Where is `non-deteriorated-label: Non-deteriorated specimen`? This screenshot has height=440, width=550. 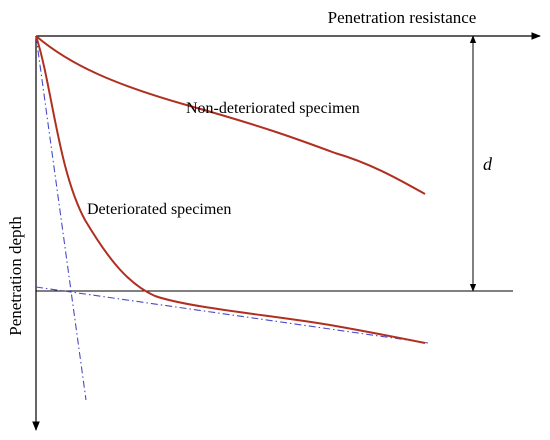
non-deteriorated-label: Non-deteriorated specimen is located at coordinates (273, 108).